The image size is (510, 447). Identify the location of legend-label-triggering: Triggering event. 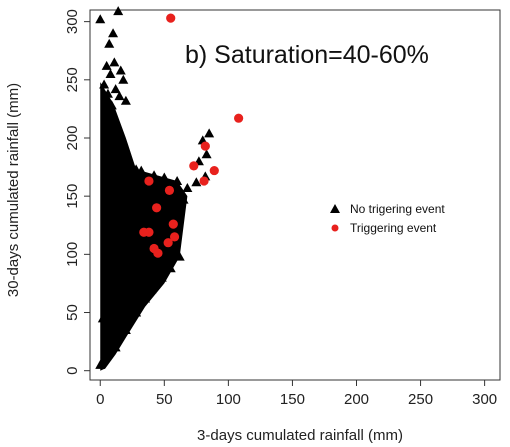
(393, 228).